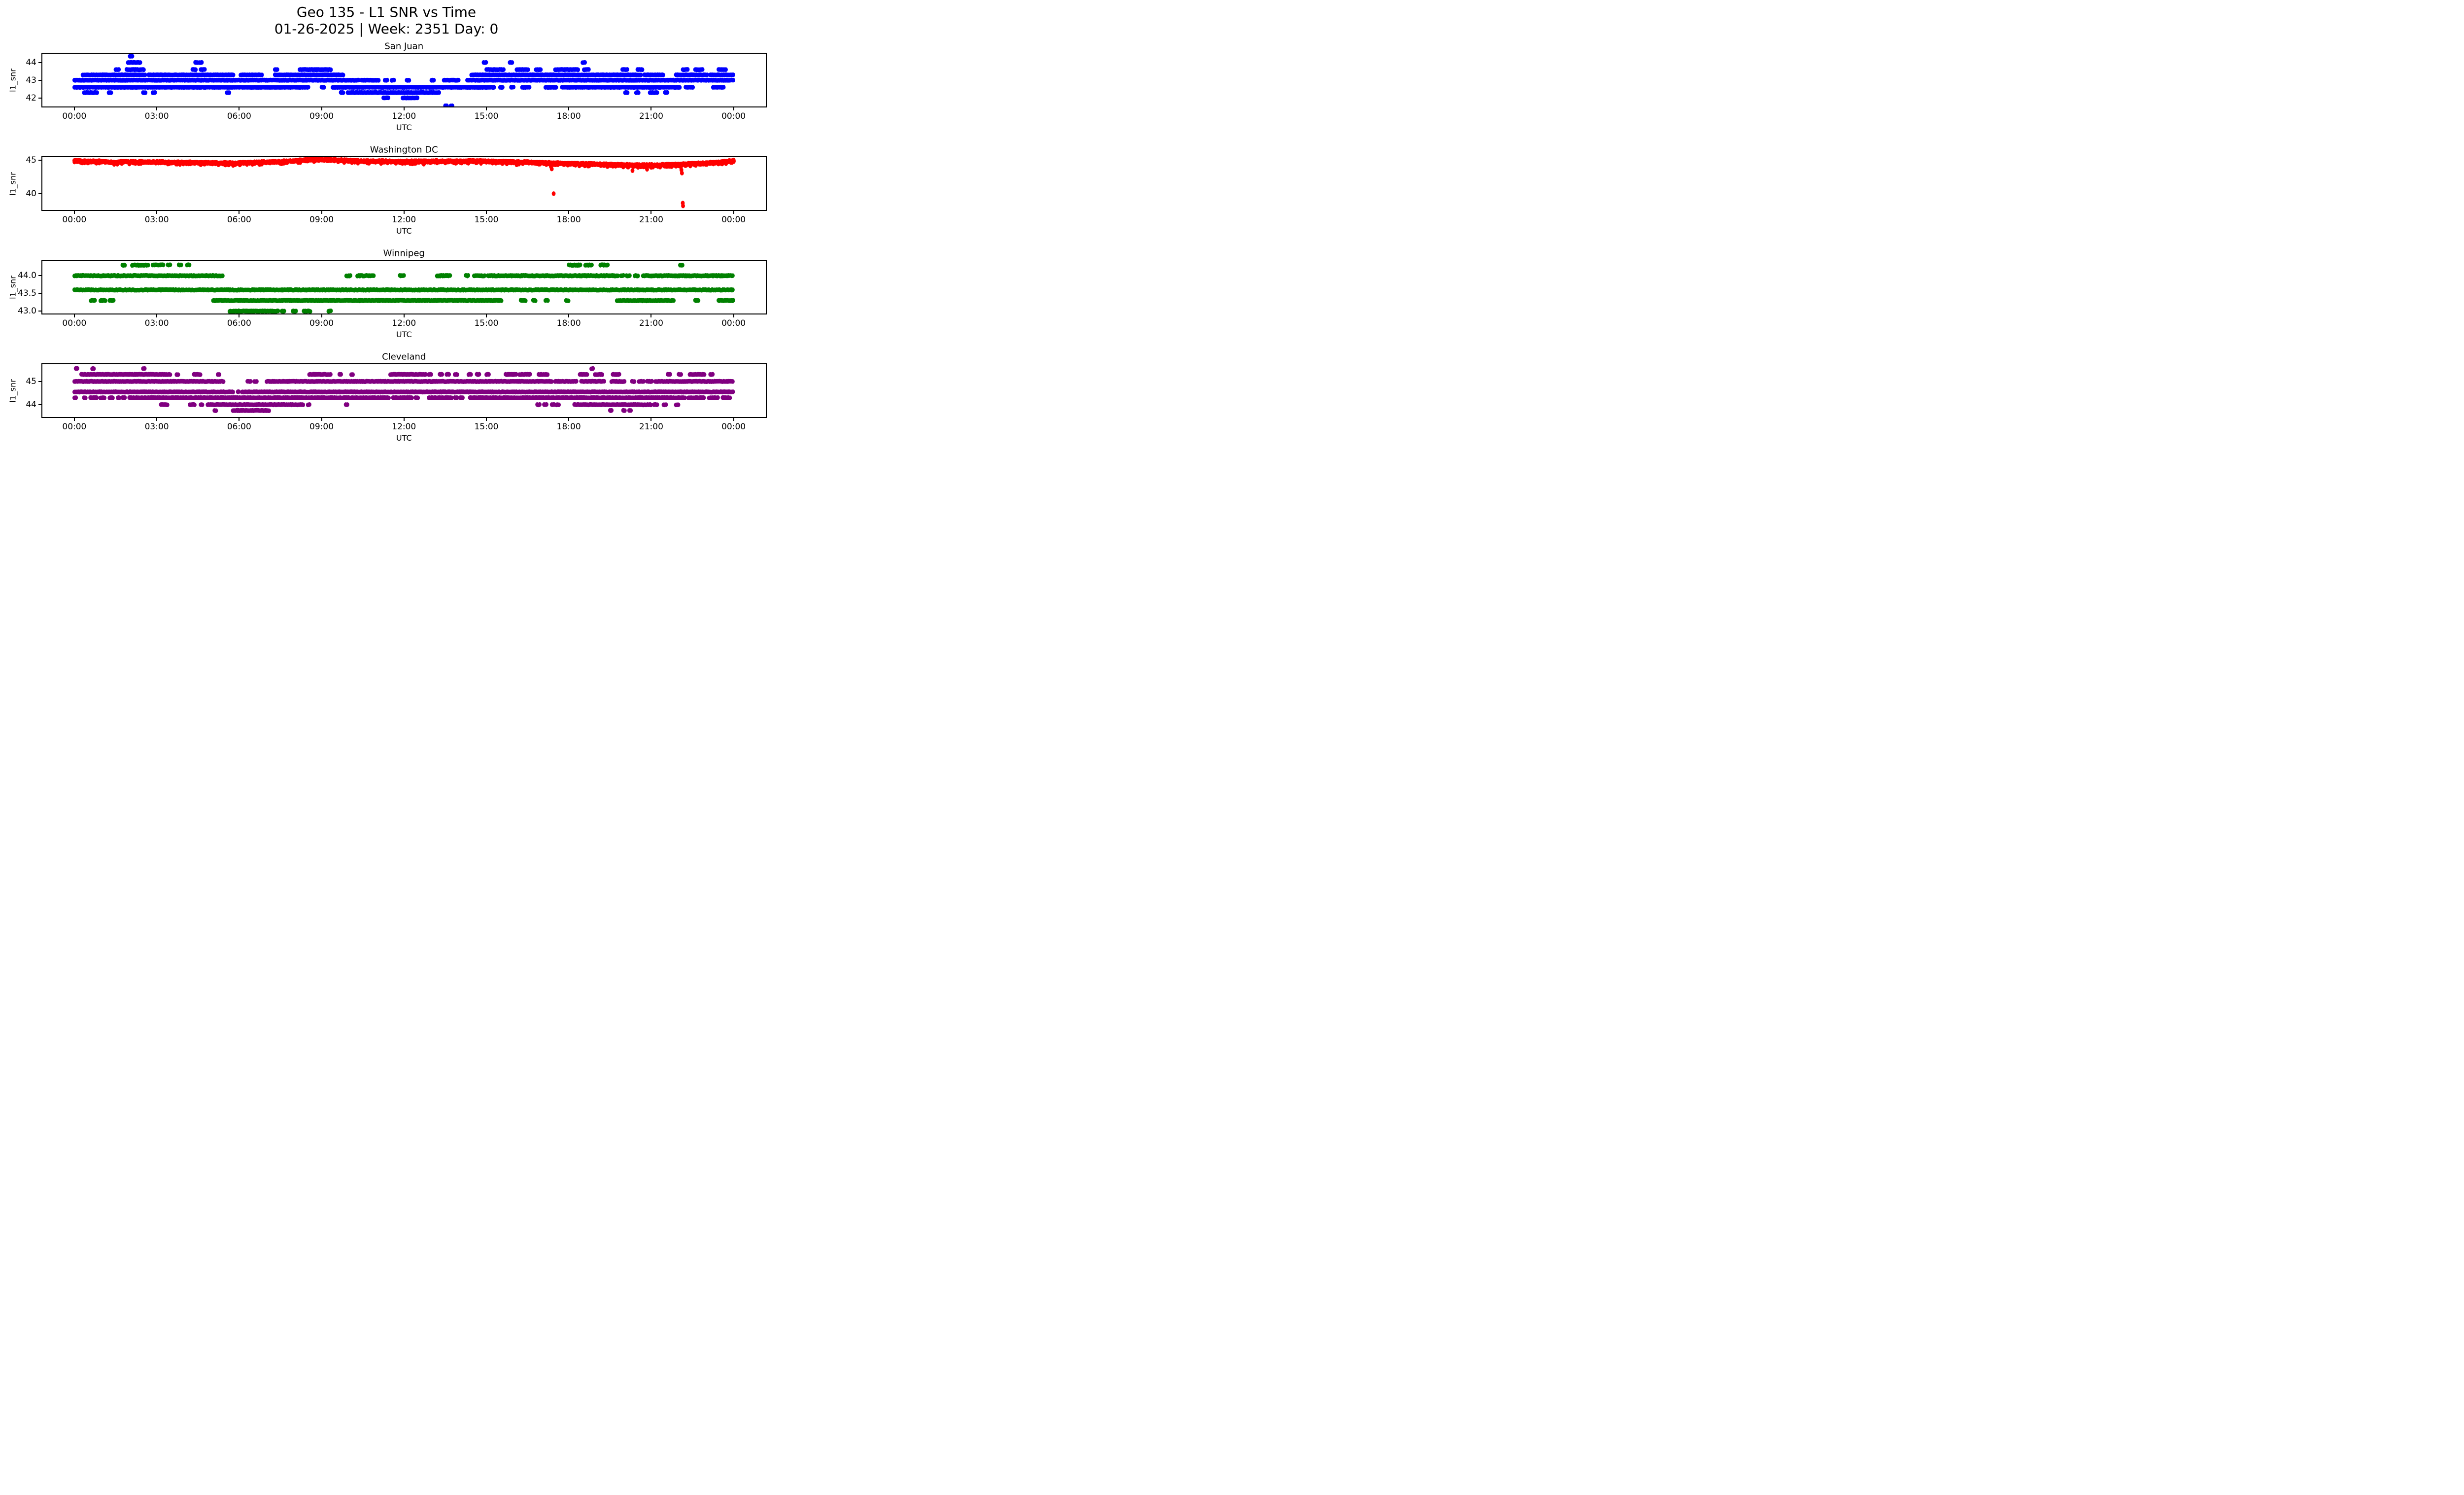 This screenshot has height=1495, width=2464. I want to click on axes-cleveland, so click(404, 390).